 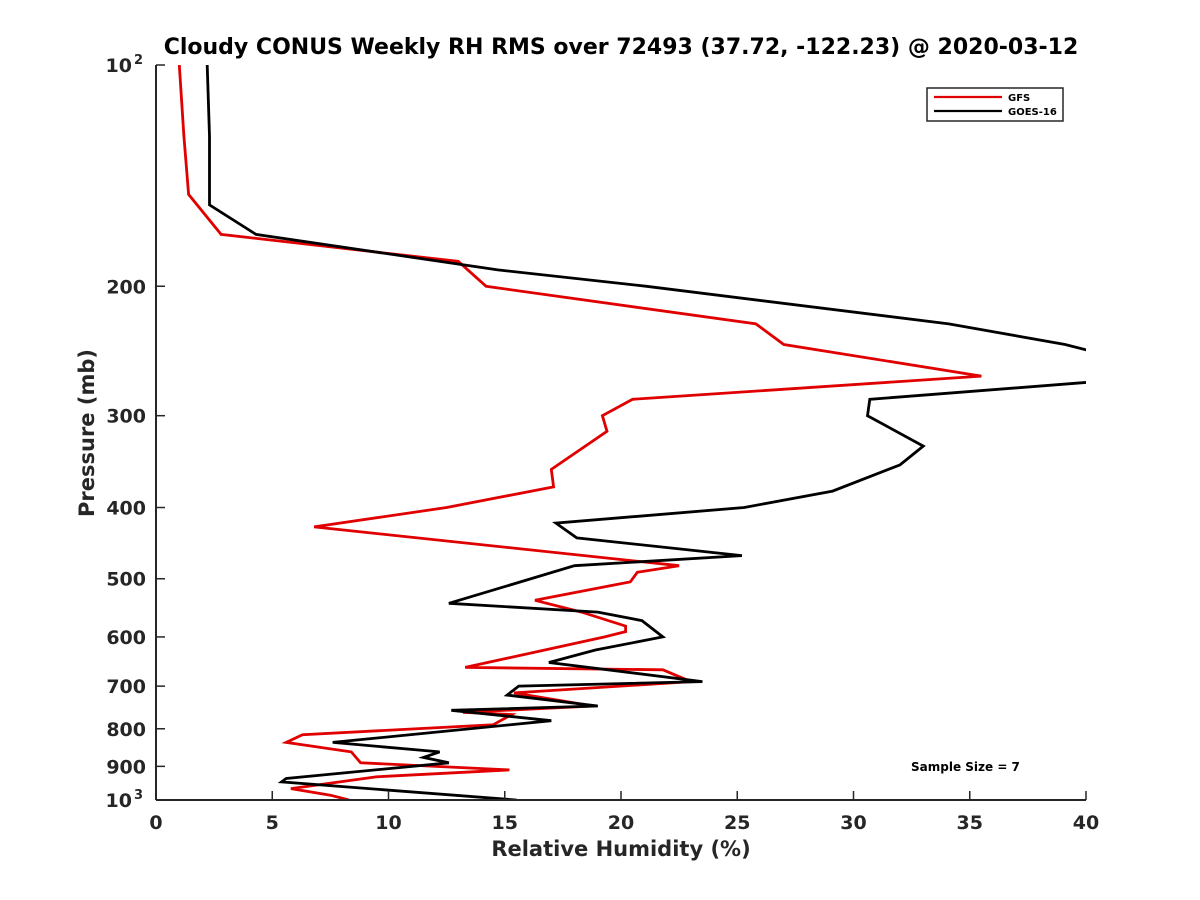 I want to click on x-tick-label: 20, so click(x=621, y=823).